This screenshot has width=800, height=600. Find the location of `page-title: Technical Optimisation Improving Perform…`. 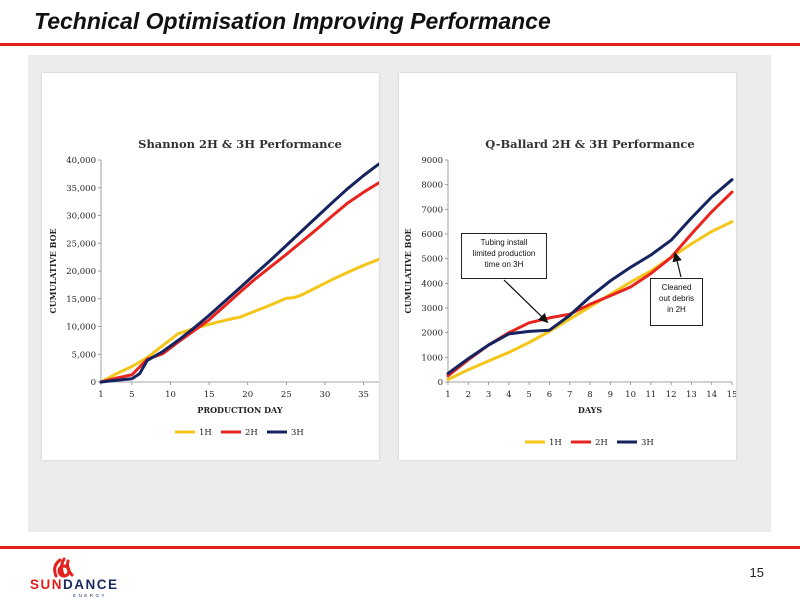

page-title: Technical Optimisation Improving Perform… is located at coordinates (292, 21).